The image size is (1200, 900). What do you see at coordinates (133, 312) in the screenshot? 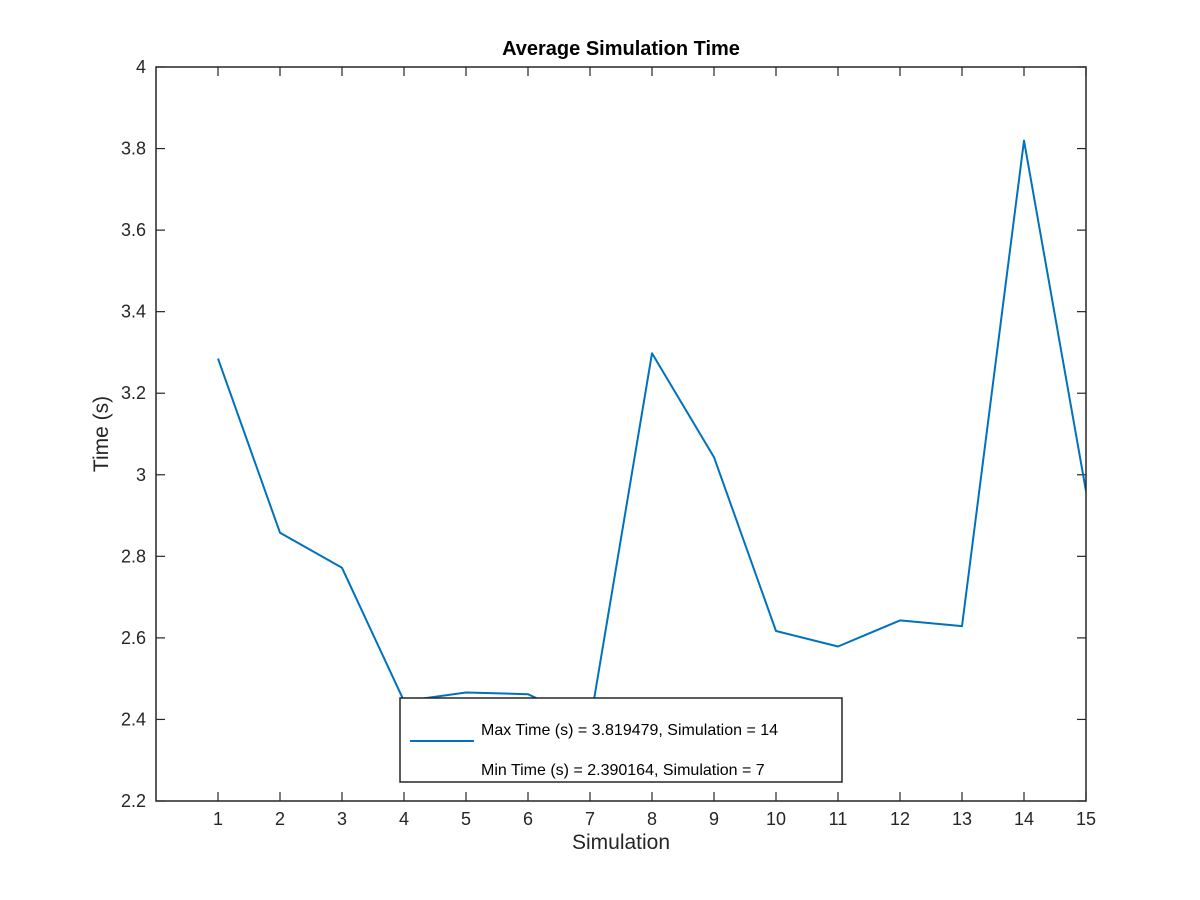
I see `y-tick-label: 3.4` at bounding box center [133, 312].